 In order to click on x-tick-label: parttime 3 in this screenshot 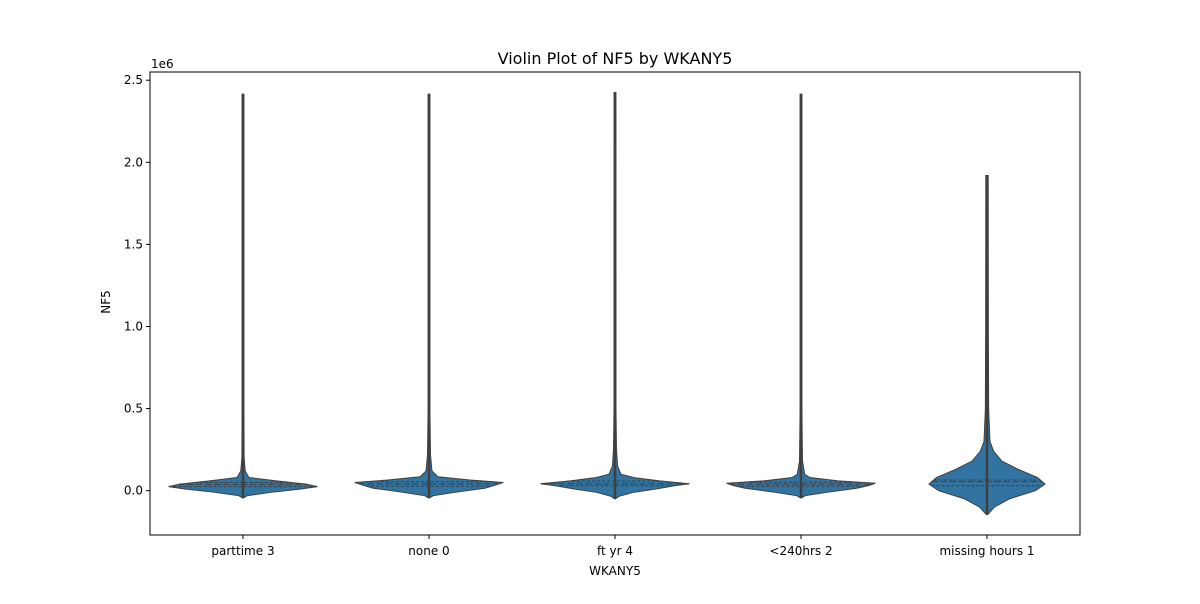, I will do `click(242, 551)`.